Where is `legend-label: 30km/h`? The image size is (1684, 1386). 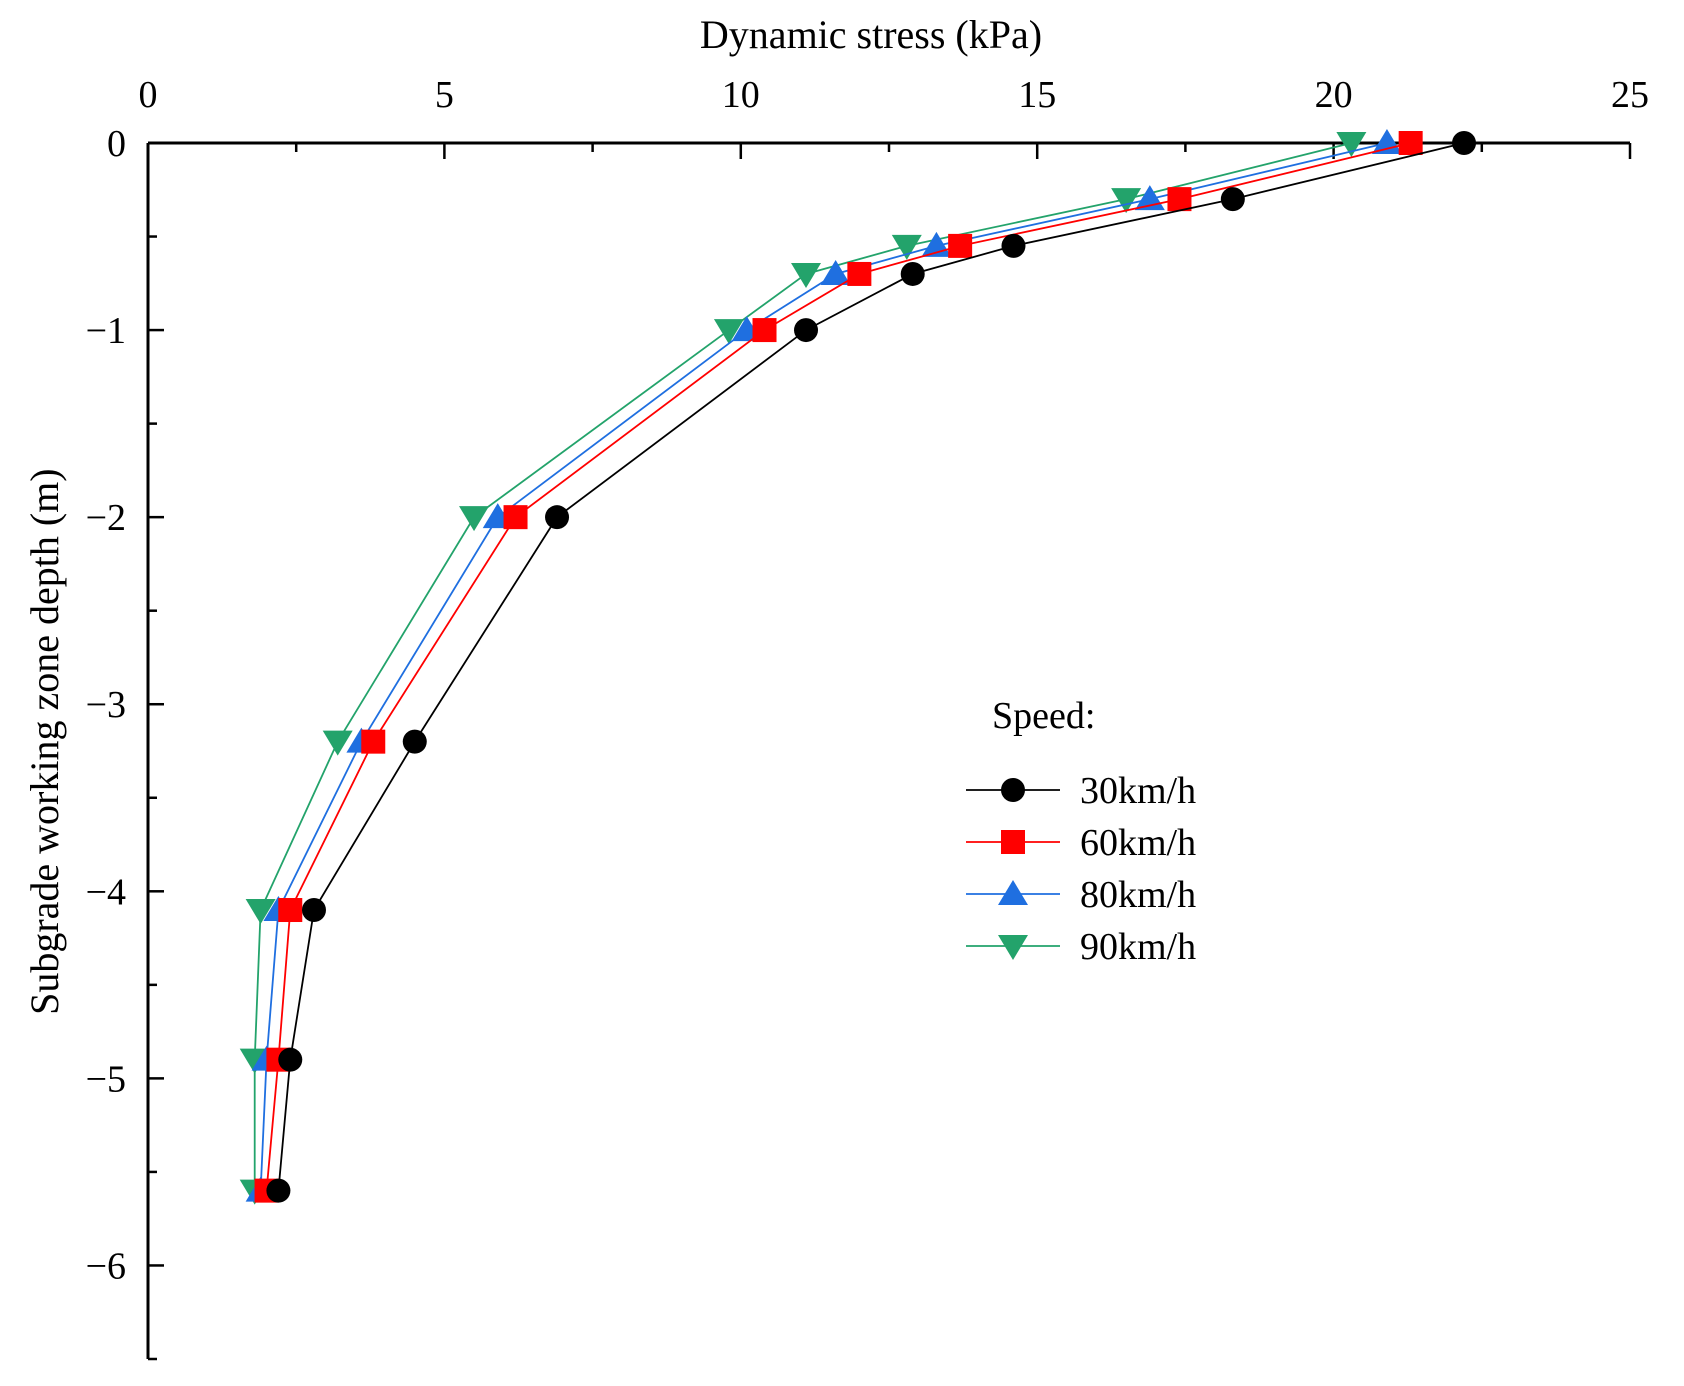 legend-label: 30km/h is located at coordinates (1138, 791).